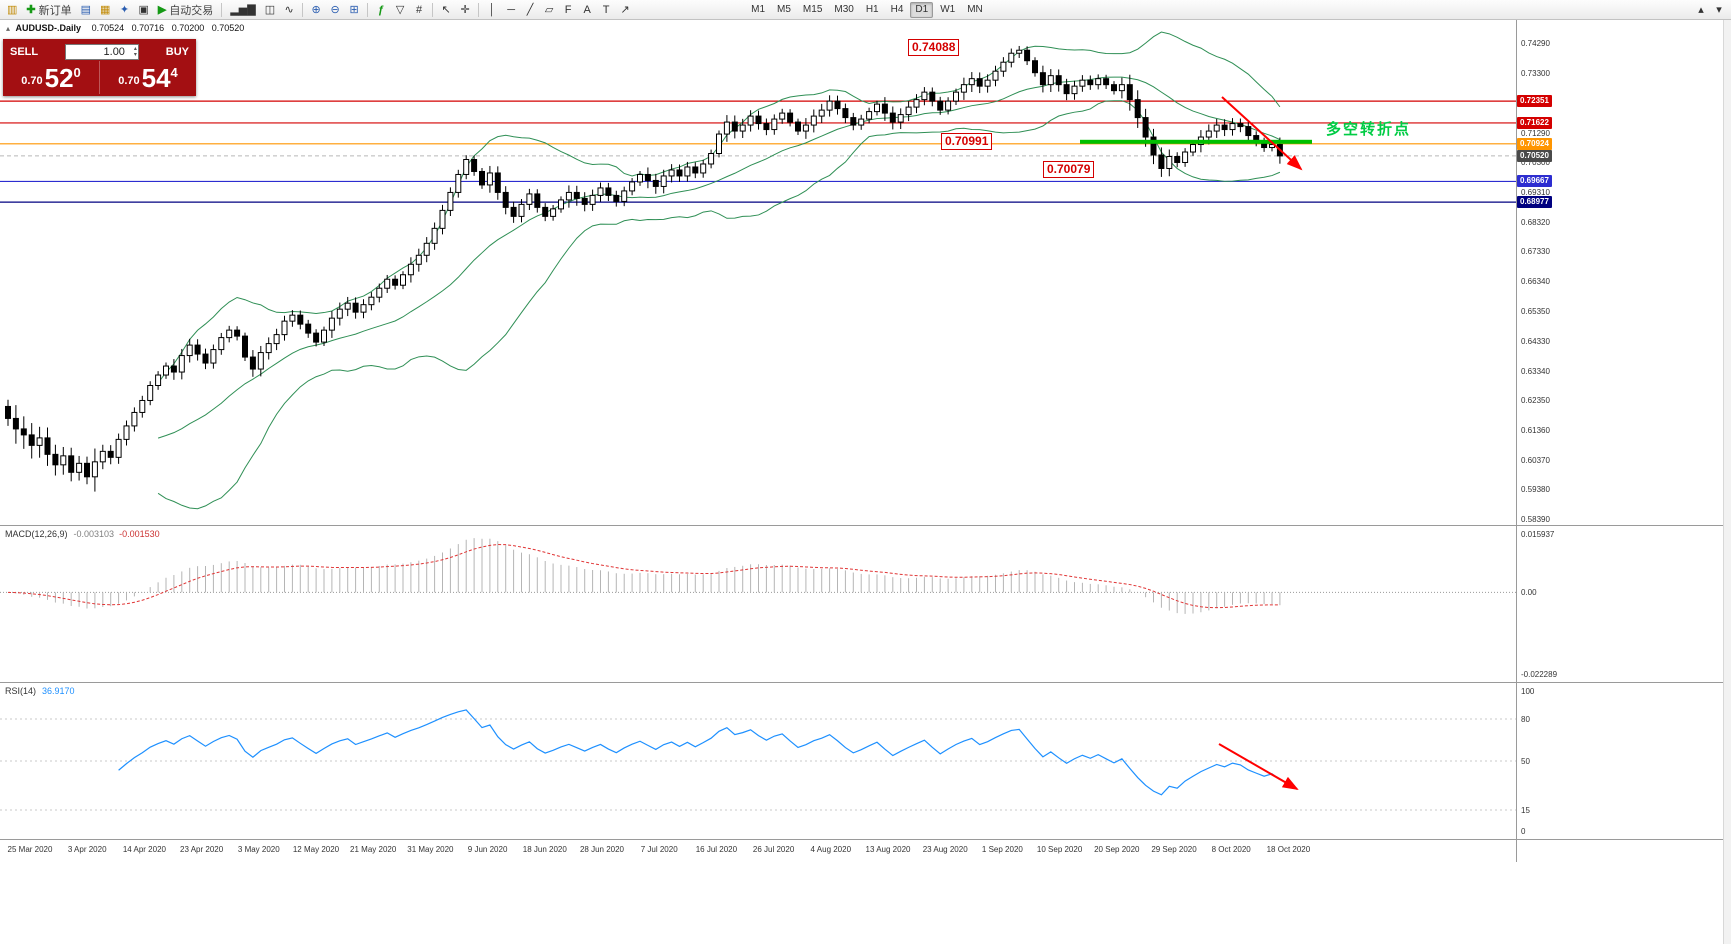 The image size is (1731, 944). I want to click on chart-window-icon: ▤, so click(86, 10).